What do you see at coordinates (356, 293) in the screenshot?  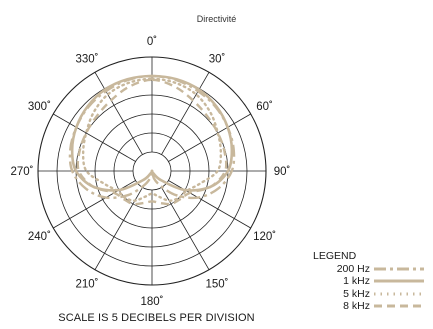 I see `legend-label: 5 kHz` at bounding box center [356, 293].